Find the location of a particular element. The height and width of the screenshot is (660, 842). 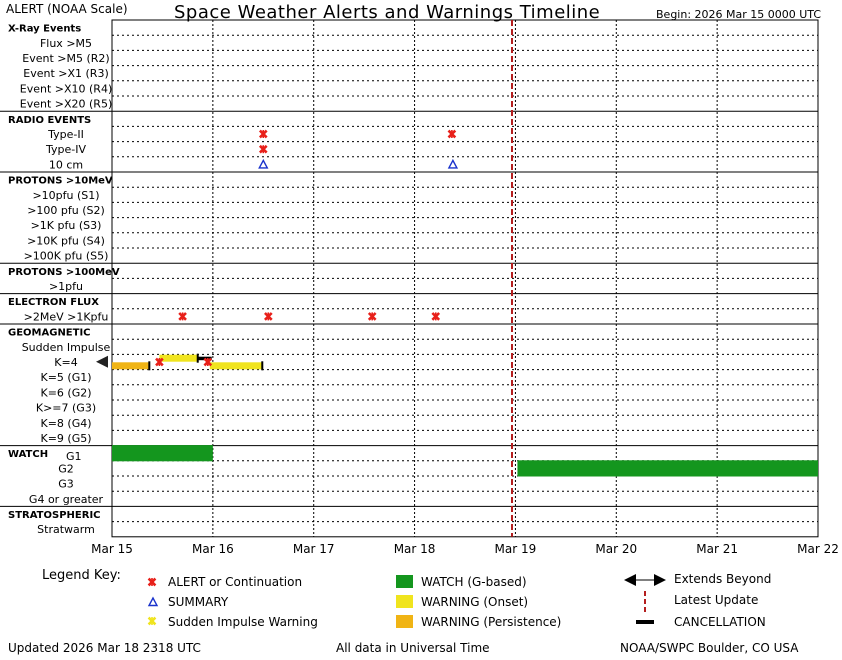

legend-alert-label: ALERT or Continuation is located at coordinates (235, 582).